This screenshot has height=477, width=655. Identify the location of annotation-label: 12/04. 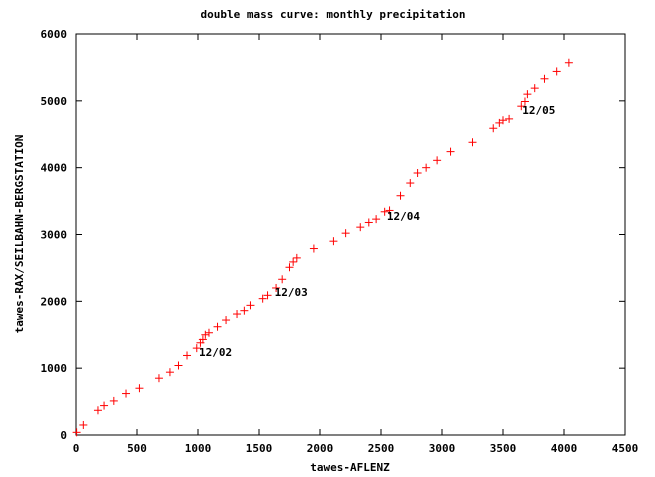
(403, 216).